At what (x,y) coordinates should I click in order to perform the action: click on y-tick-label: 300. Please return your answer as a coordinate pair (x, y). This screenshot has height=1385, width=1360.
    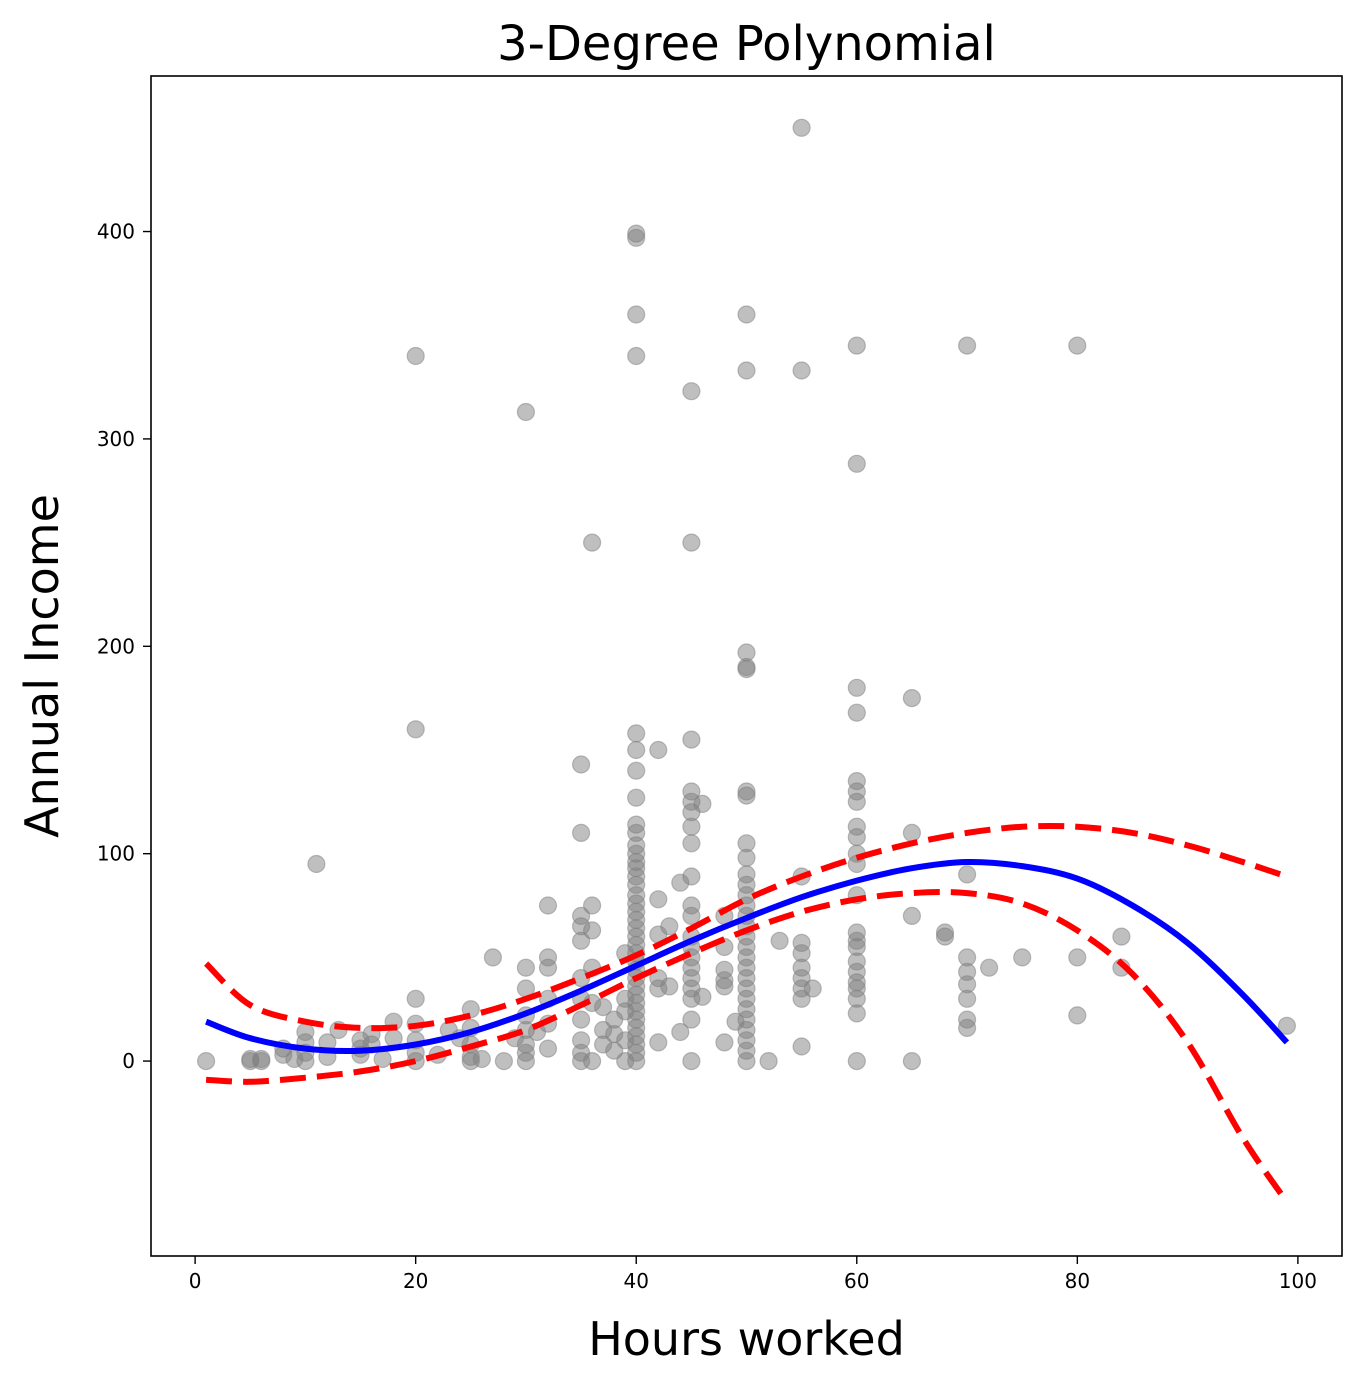
    Looking at the image, I should click on (116, 439).